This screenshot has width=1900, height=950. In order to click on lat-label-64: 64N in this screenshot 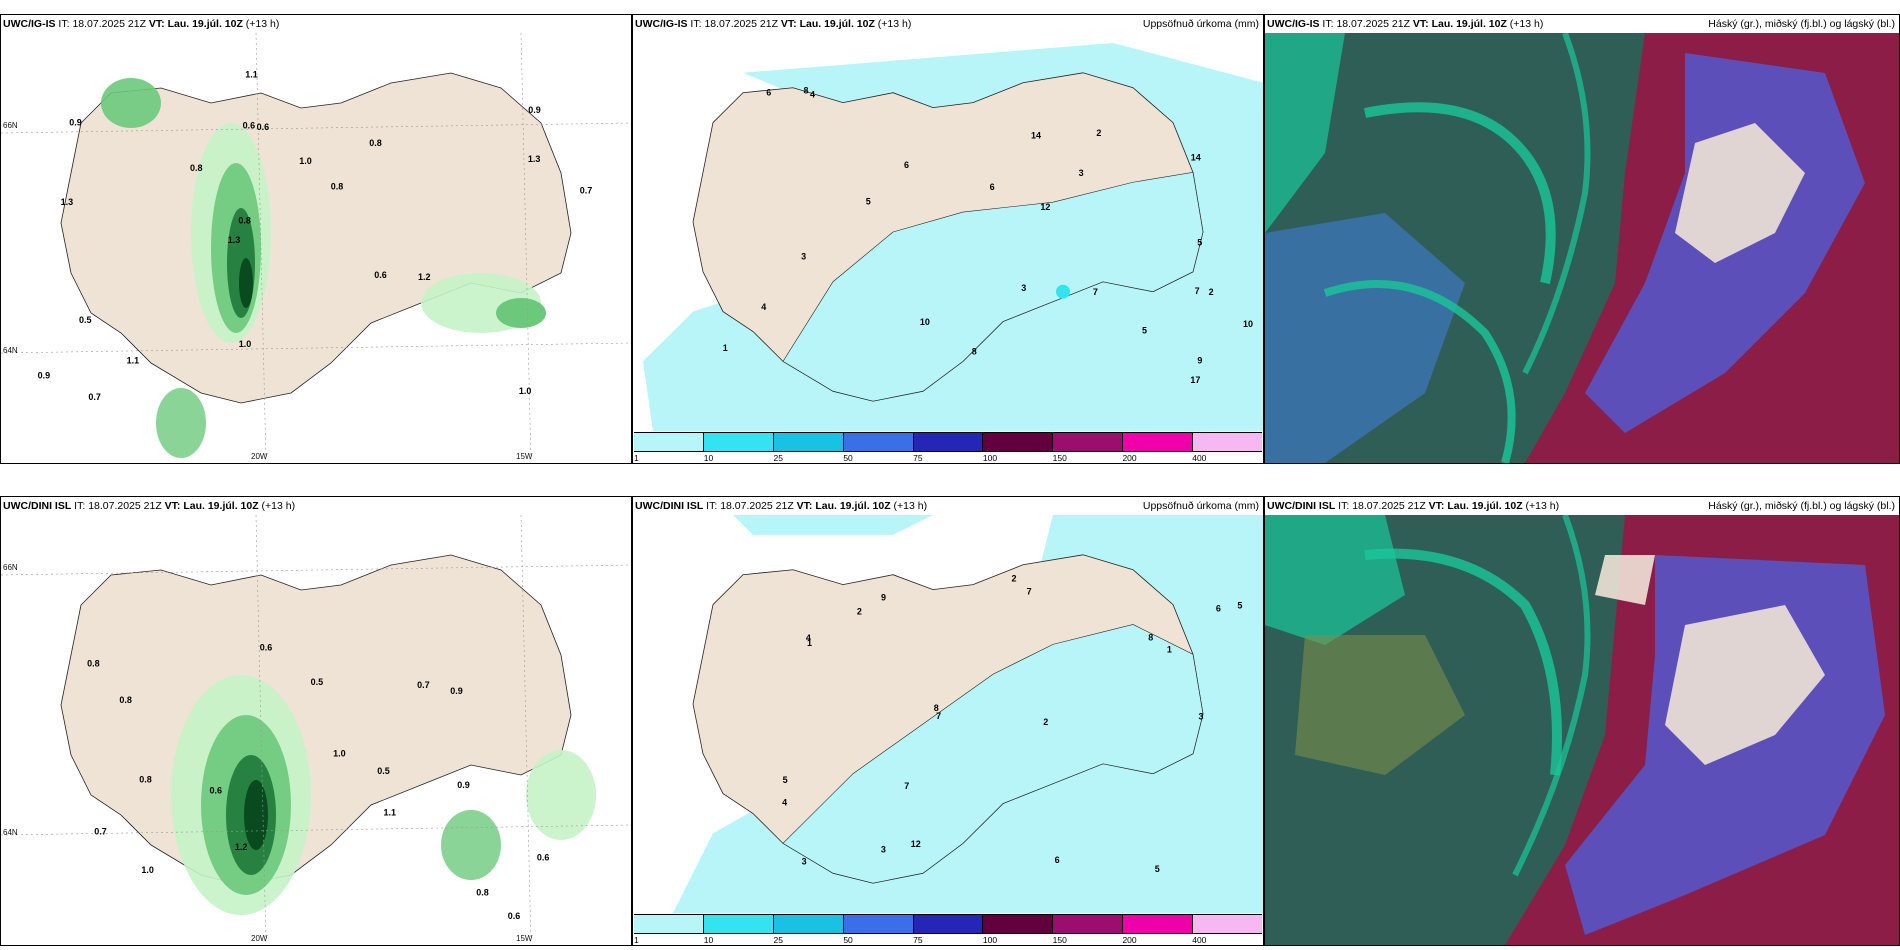, I will do `click(10, 832)`.